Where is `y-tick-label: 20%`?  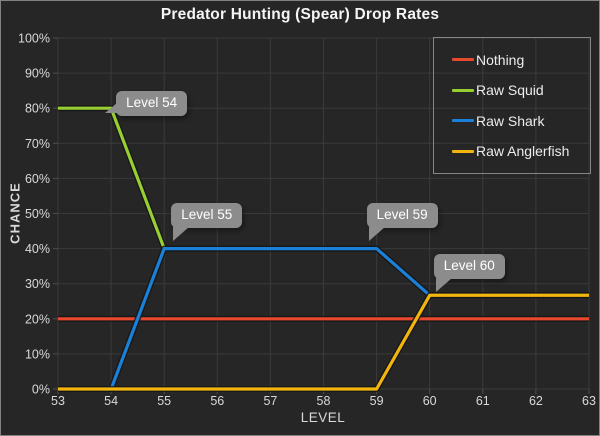
y-tick-label: 20% is located at coordinates (37, 319).